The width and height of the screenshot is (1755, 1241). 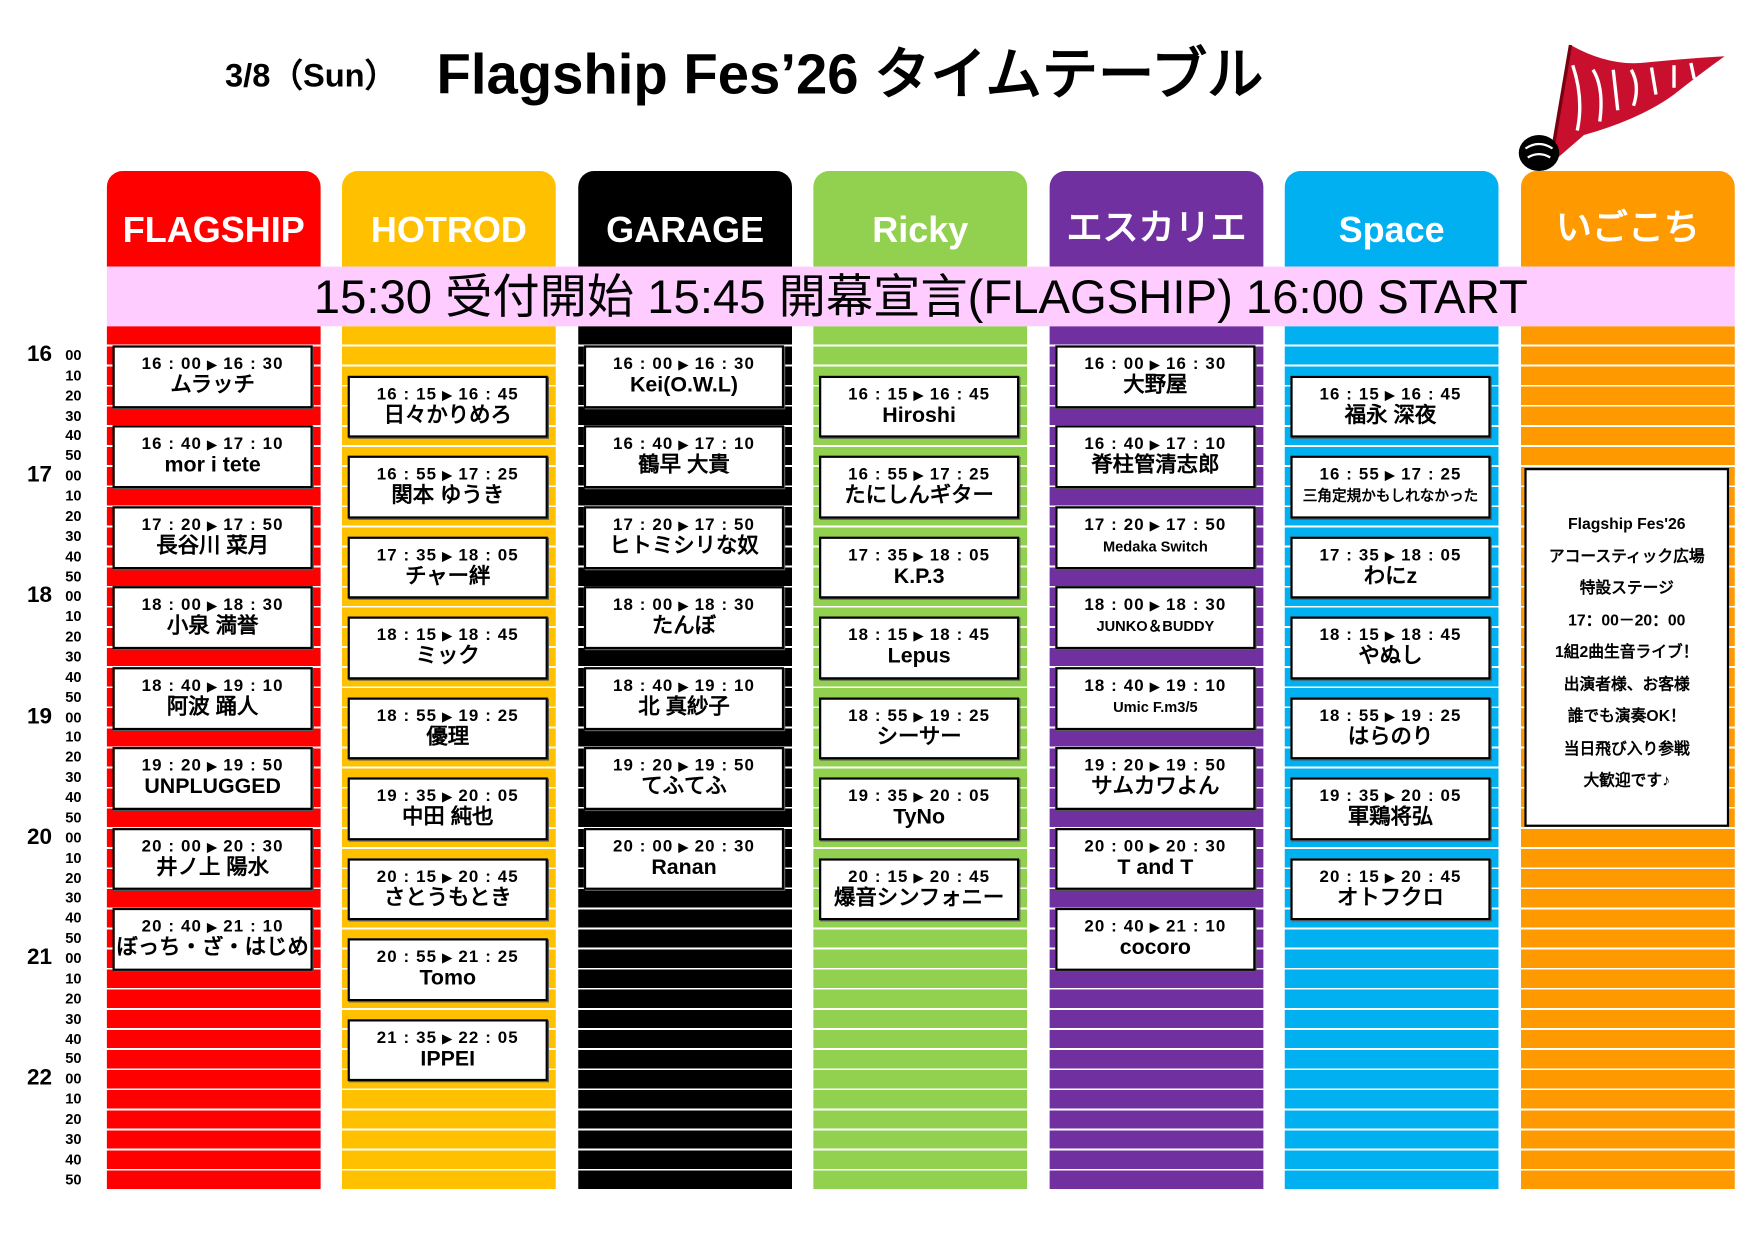 I want to click on slot-end-time: 18 : 30, so click(x=1196, y=605).